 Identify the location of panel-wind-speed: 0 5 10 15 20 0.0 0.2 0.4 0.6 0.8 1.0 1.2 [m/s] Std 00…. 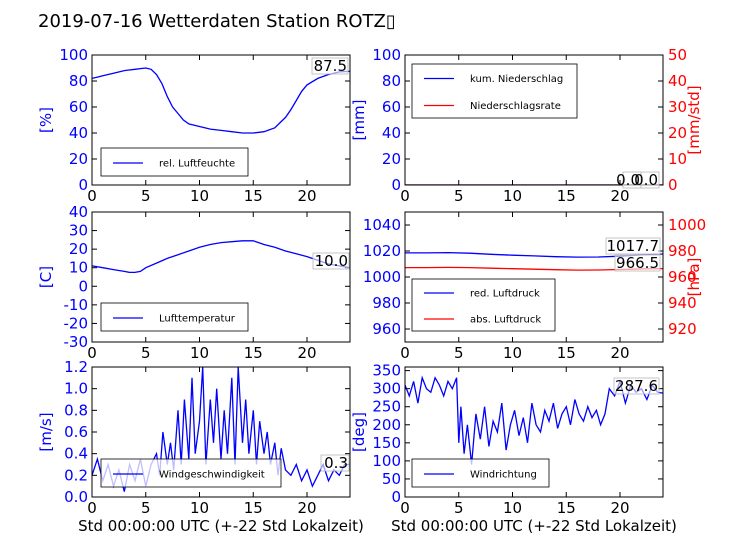
(200, 446).